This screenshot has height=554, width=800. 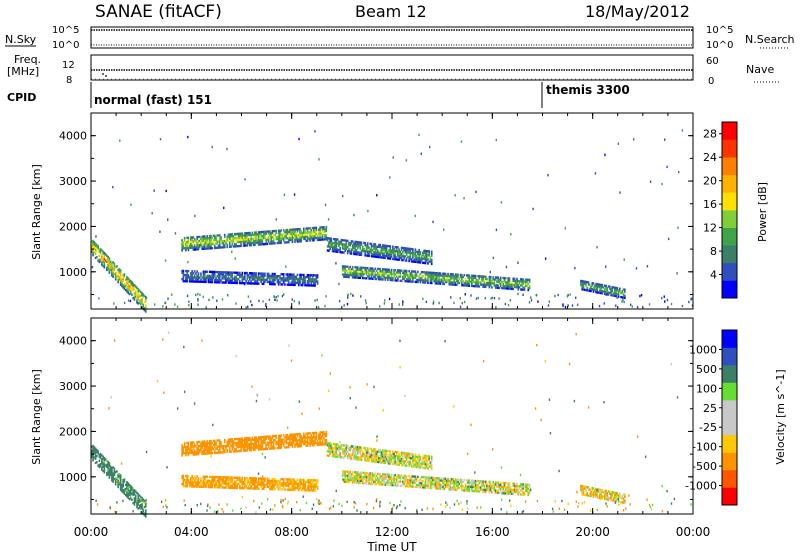 What do you see at coordinates (588, 90) in the screenshot?
I see `cpid-mode-themis: themis 3300` at bounding box center [588, 90].